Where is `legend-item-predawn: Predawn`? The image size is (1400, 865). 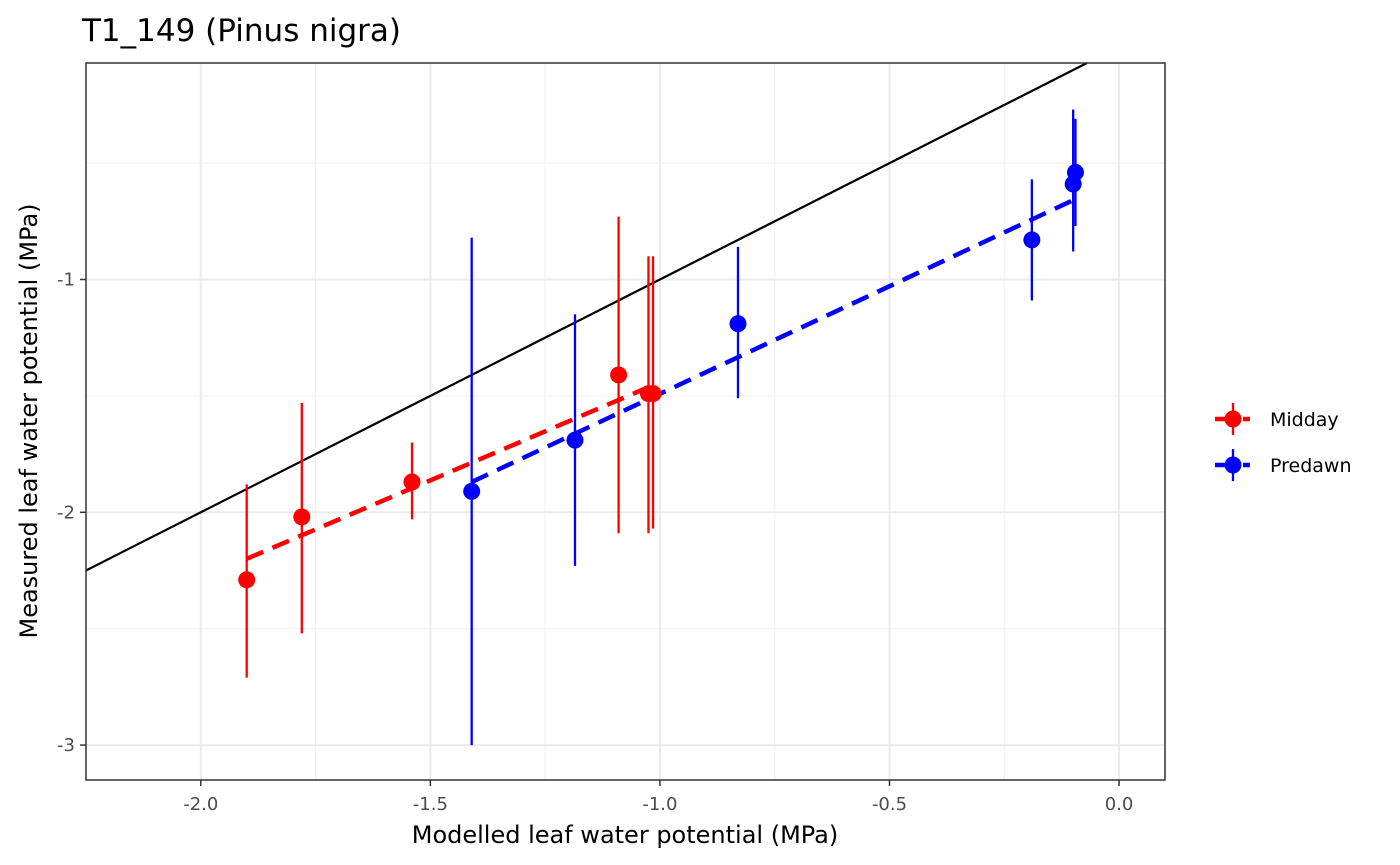 legend-item-predawn: Predawn is located at coordinates (1283, 465).